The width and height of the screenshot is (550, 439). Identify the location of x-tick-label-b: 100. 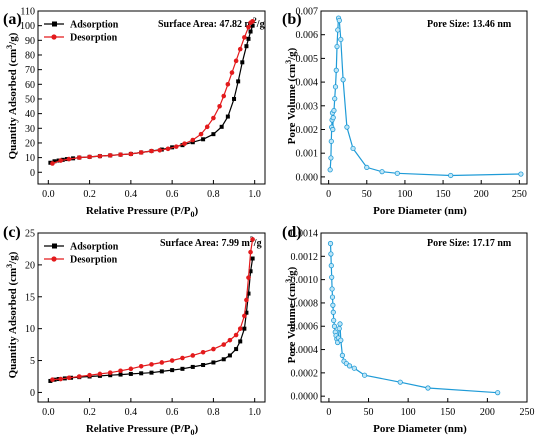
(404, 194).